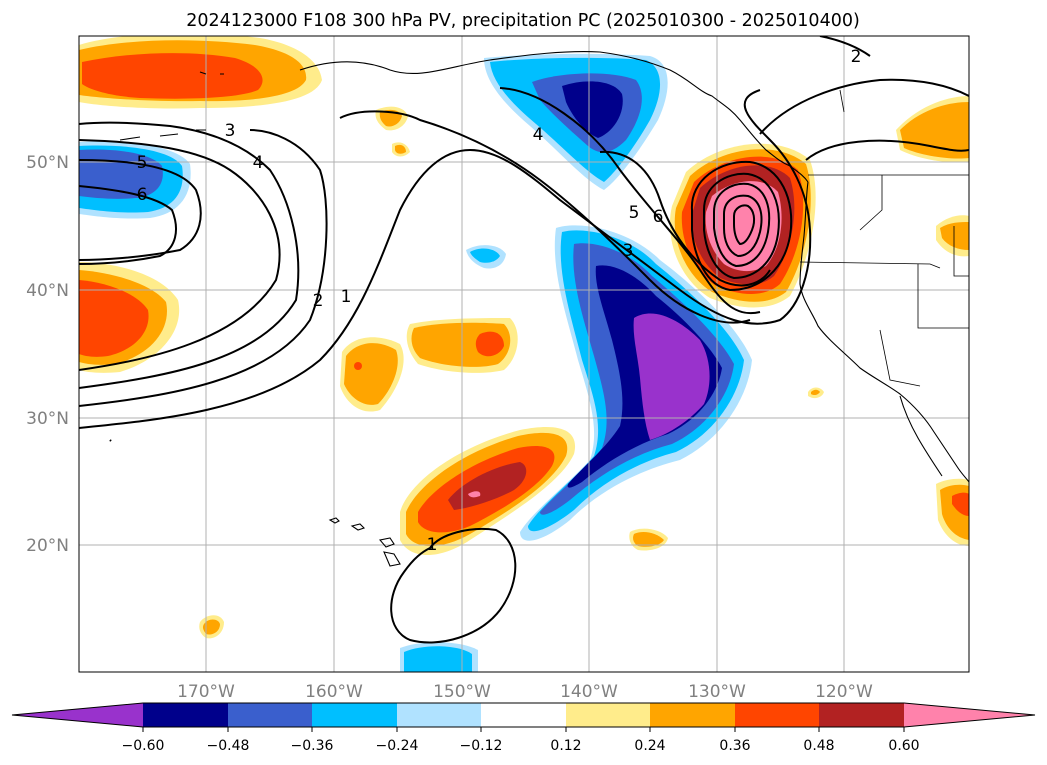 Image resolution: width=1047 pixels, height=765 pixels. I want to click on lat-label: 40°N, so click(47, 291).